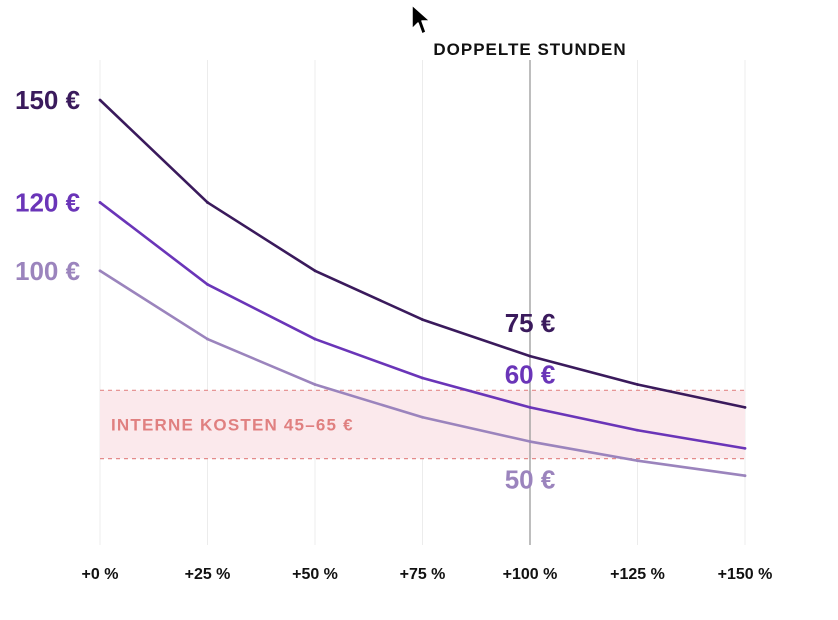 The height and width of the screenshot is (620, 838). What do you see at coordinates (47, 202) in the screenshot?
I see `start-label-s120: 120 €` at bounding box center [47, 202].